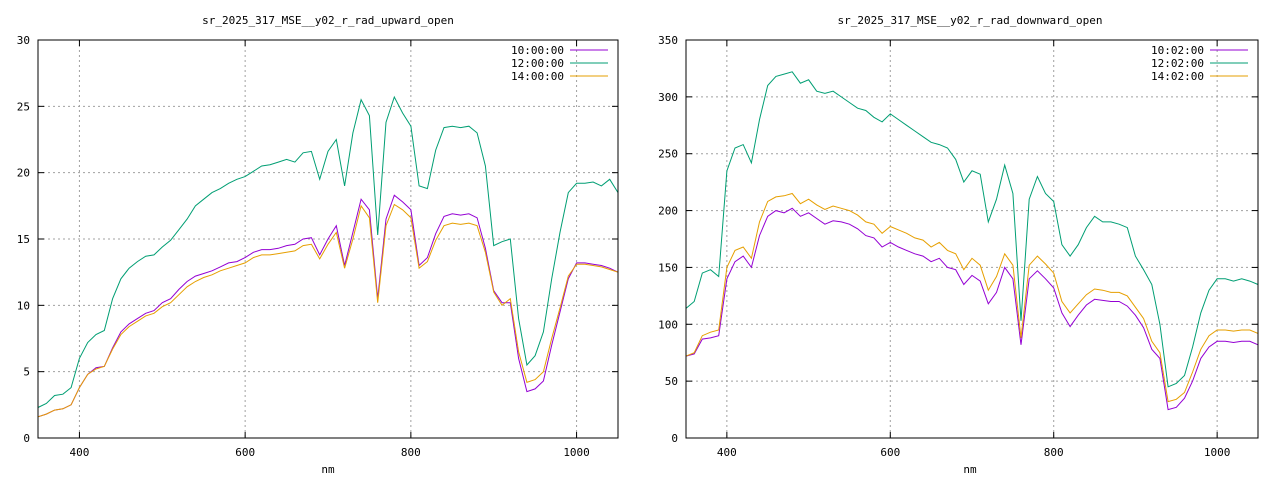 The height and width of the screenshot is (484, 1280). I want to click on chart-2-y-tick-label: 150, so click(668, 267).